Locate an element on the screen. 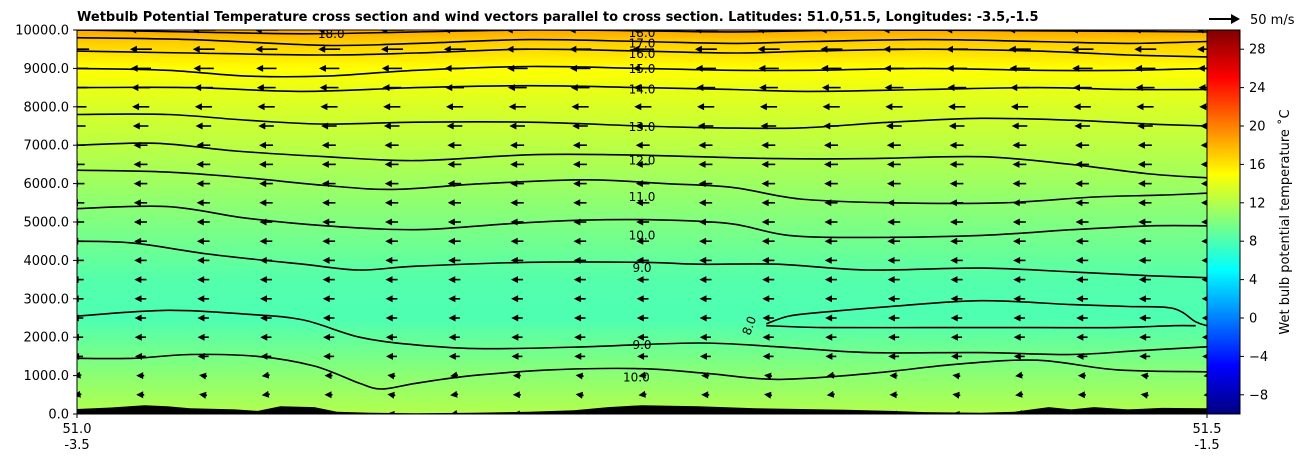  colorbar-tick-label: 28 is located at coordinates (1257, 50).